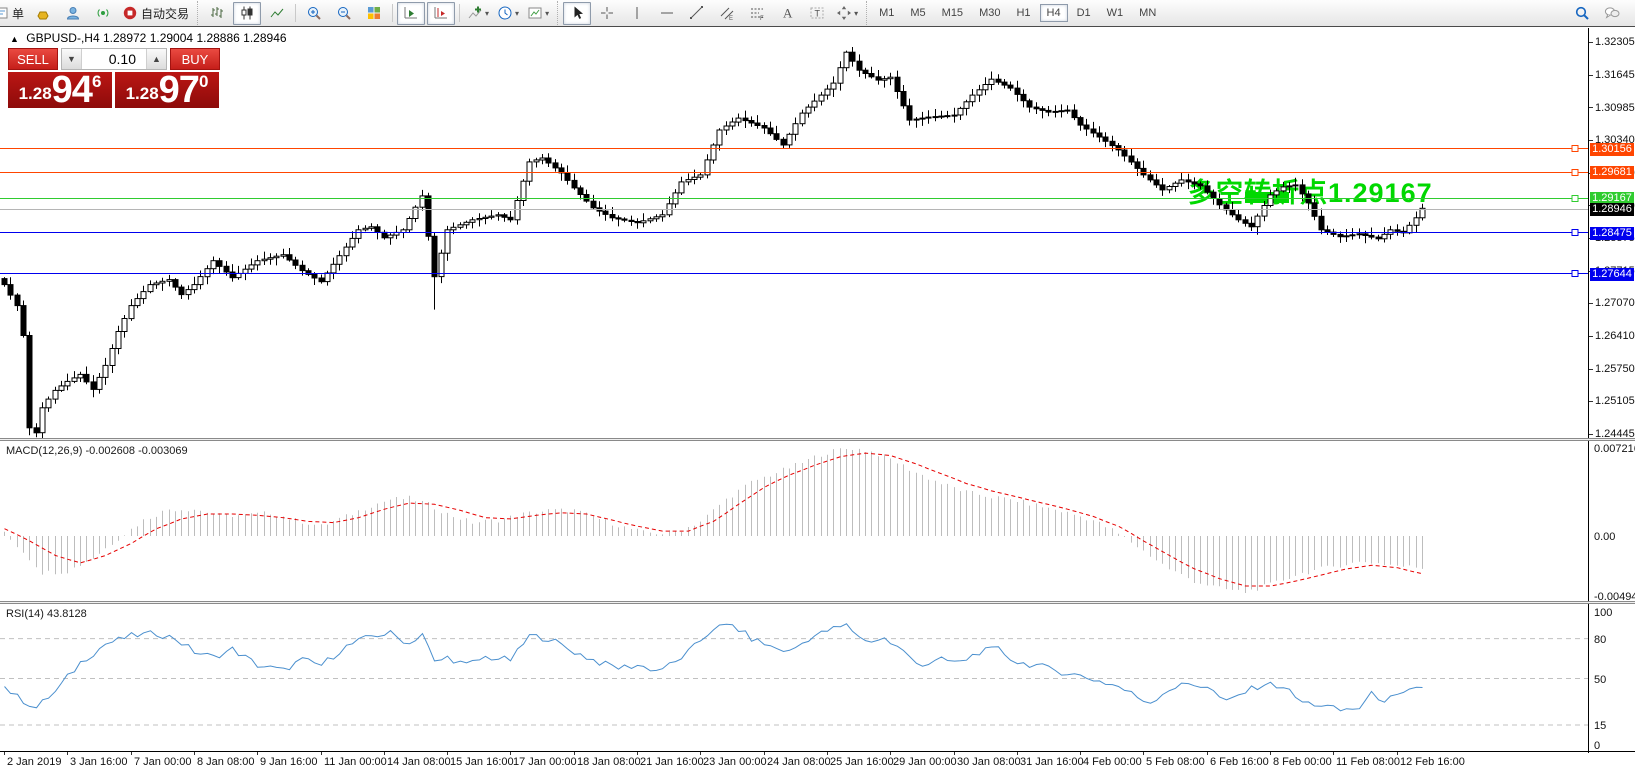  What do you see at coordinates (1115, 13) in the screenshot?
I see `timeframe-w1-button: W1` at bounding box center [1115, 13].